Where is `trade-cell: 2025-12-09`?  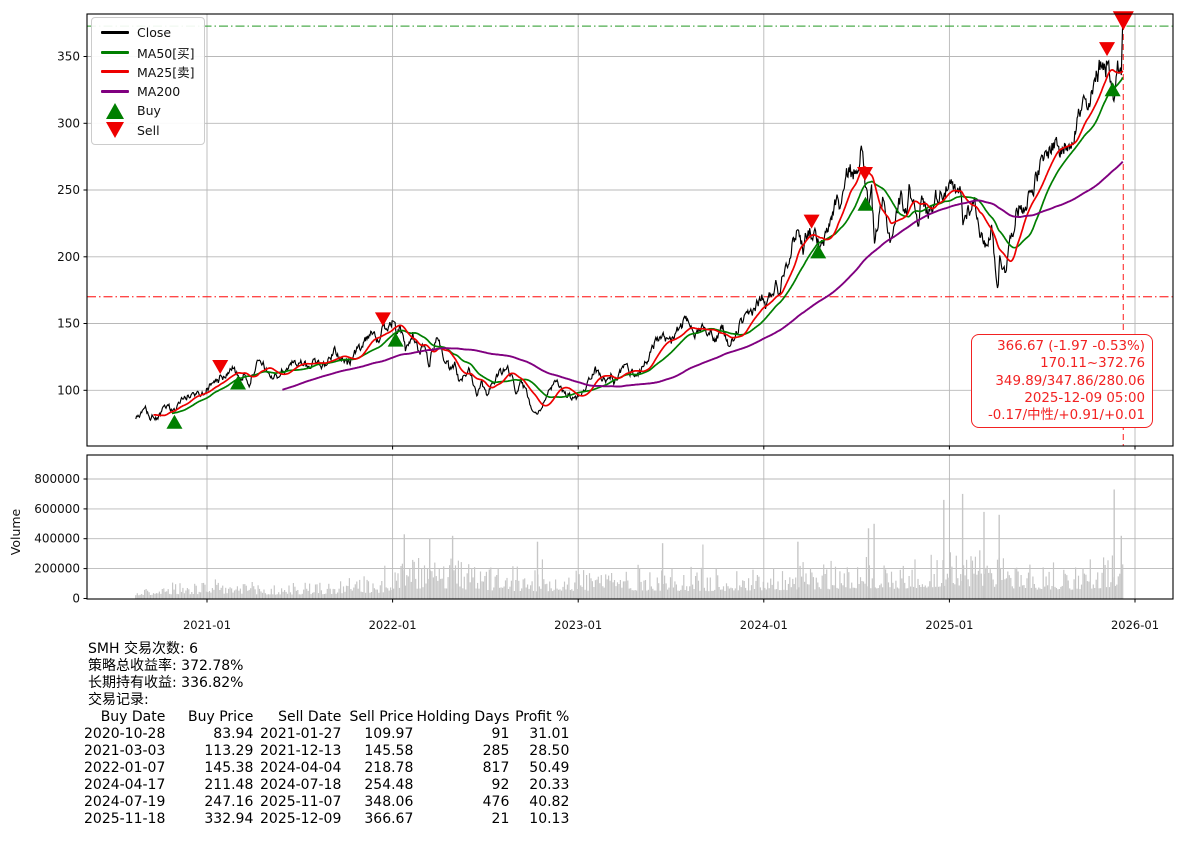
trade-cell: 2025-12-09 is located at coordinates (301, 819).